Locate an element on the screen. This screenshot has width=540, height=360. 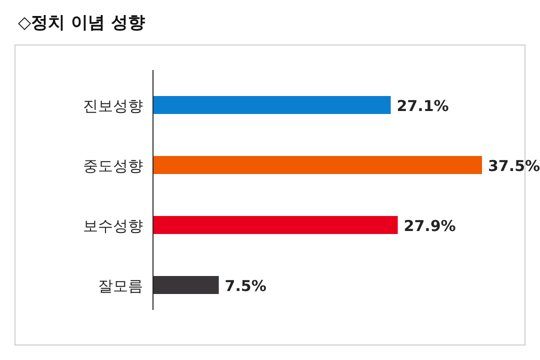
data-label: 27.9% is located at coordinates (430, 226).